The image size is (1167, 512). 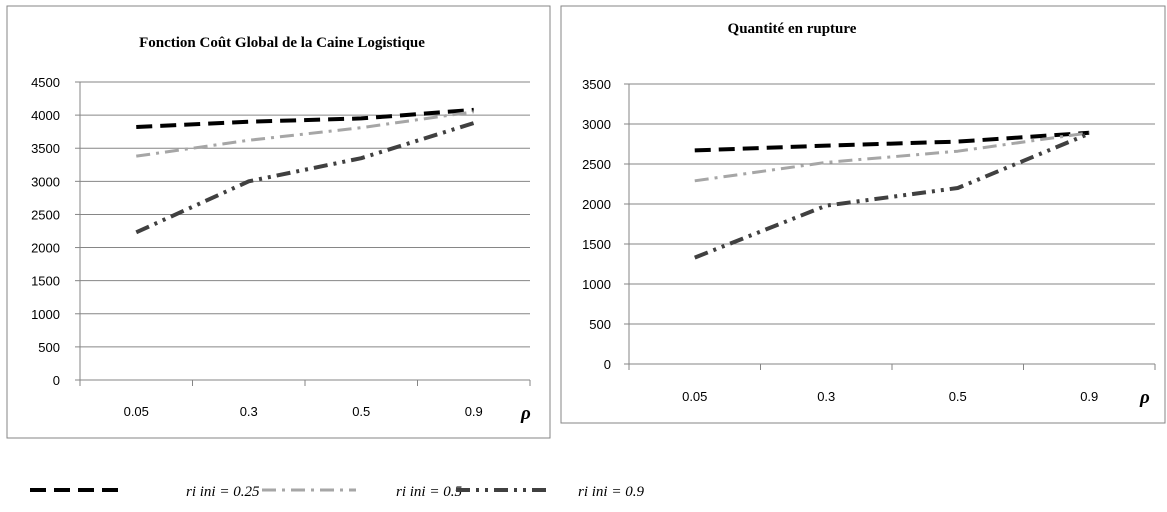 I want to click on chart-title: Quantité en rupture, so click(x=792, y=29).